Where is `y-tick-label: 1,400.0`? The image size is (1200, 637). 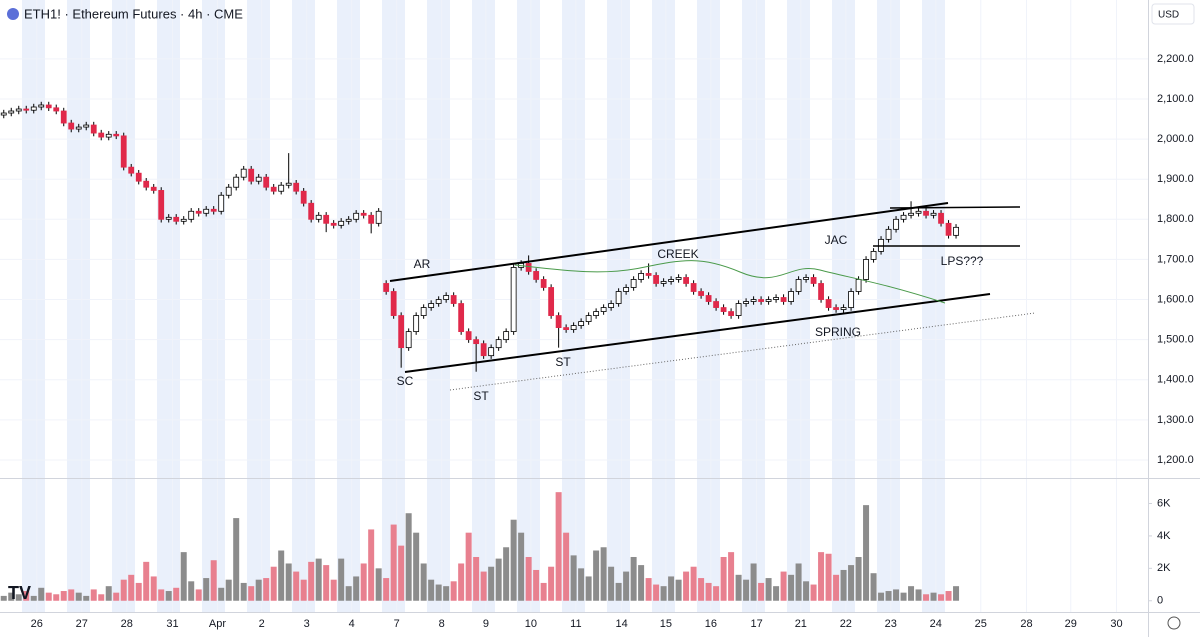 y-tick-label: 1,400.0 is located at coordinates (1175, 380).